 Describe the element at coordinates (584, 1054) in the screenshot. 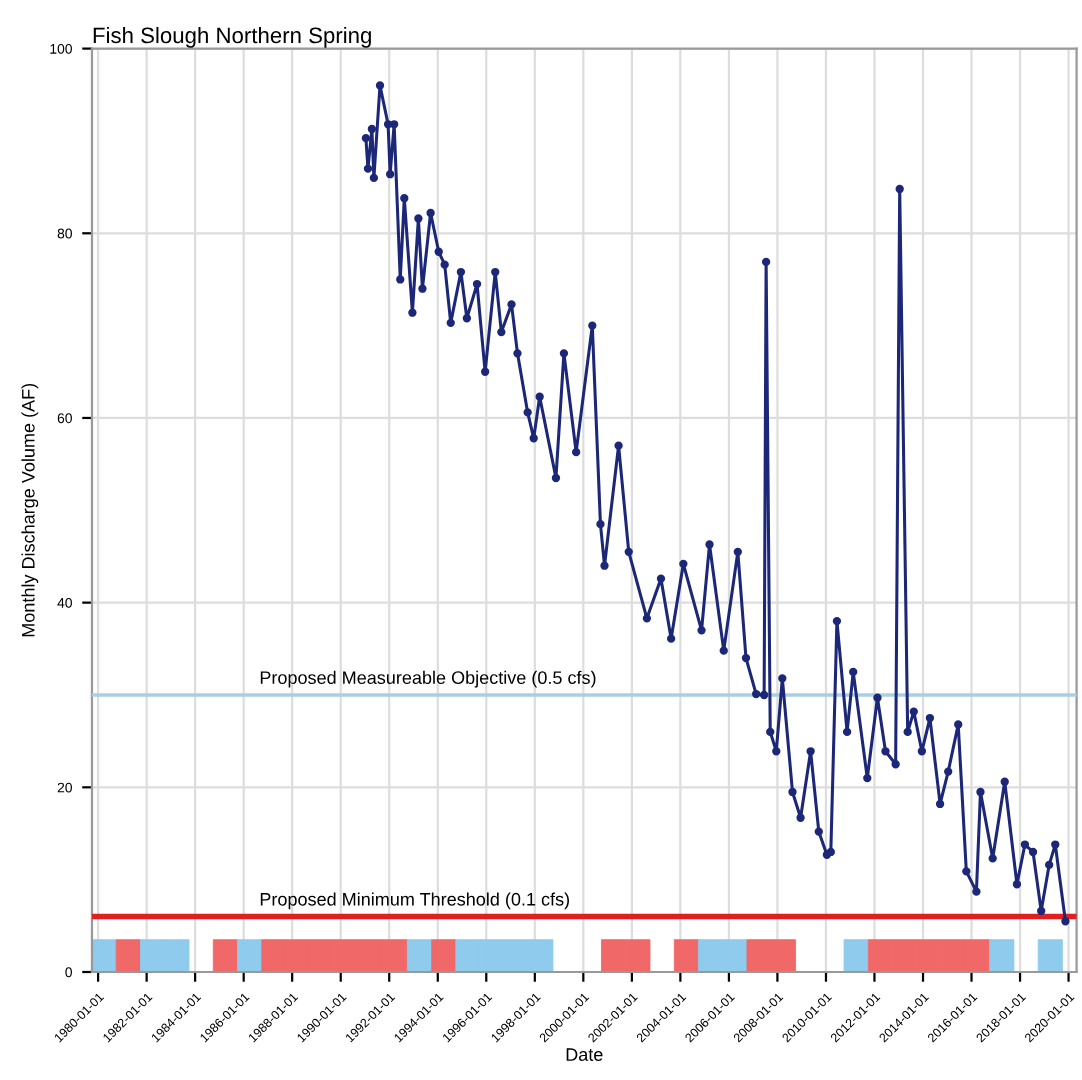

I see `x-axis-title: Date` at that location.